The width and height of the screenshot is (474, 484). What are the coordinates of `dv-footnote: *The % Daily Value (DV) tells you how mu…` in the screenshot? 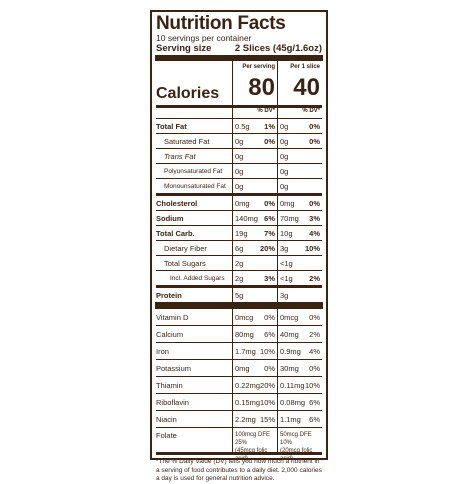 It's located at (239, 470).